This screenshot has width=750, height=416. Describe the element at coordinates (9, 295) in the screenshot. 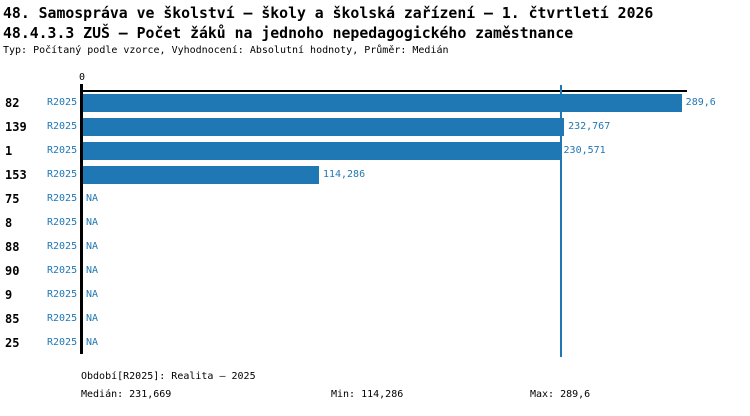

I see `row-id-label: 9` at that location.